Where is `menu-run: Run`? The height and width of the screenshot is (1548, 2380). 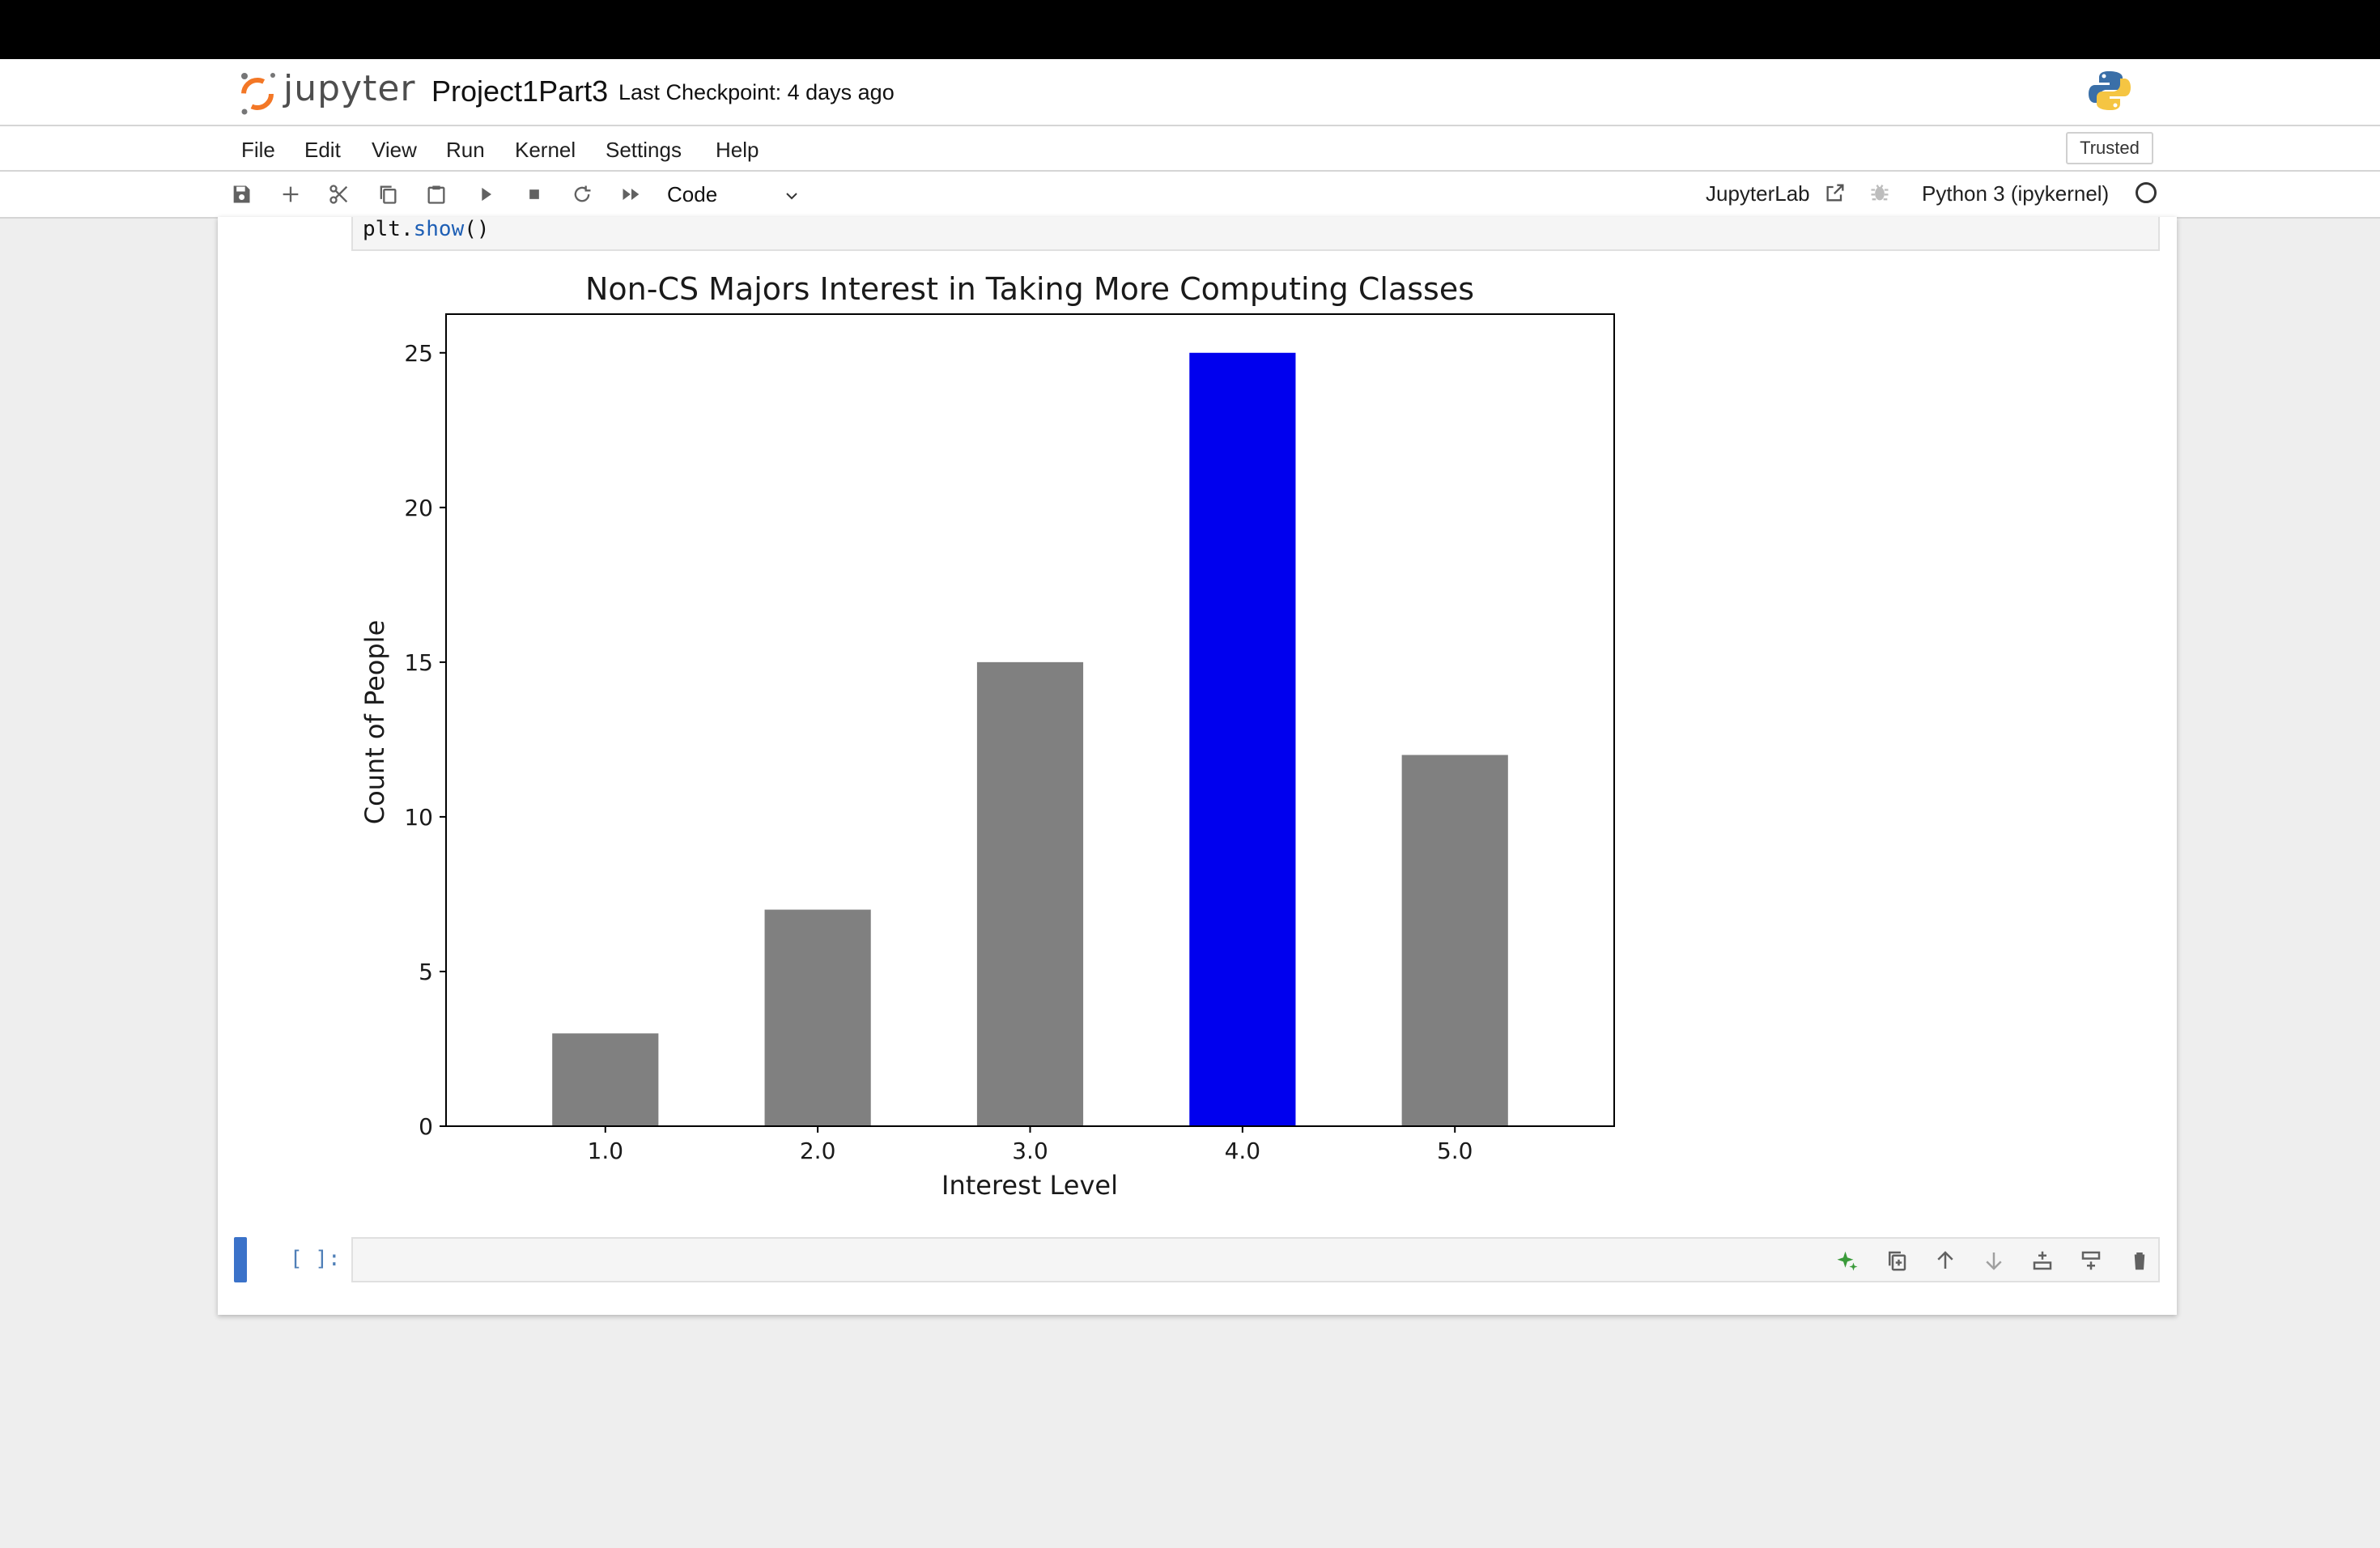 menu-run: Run is located at coordinates (465, 150).